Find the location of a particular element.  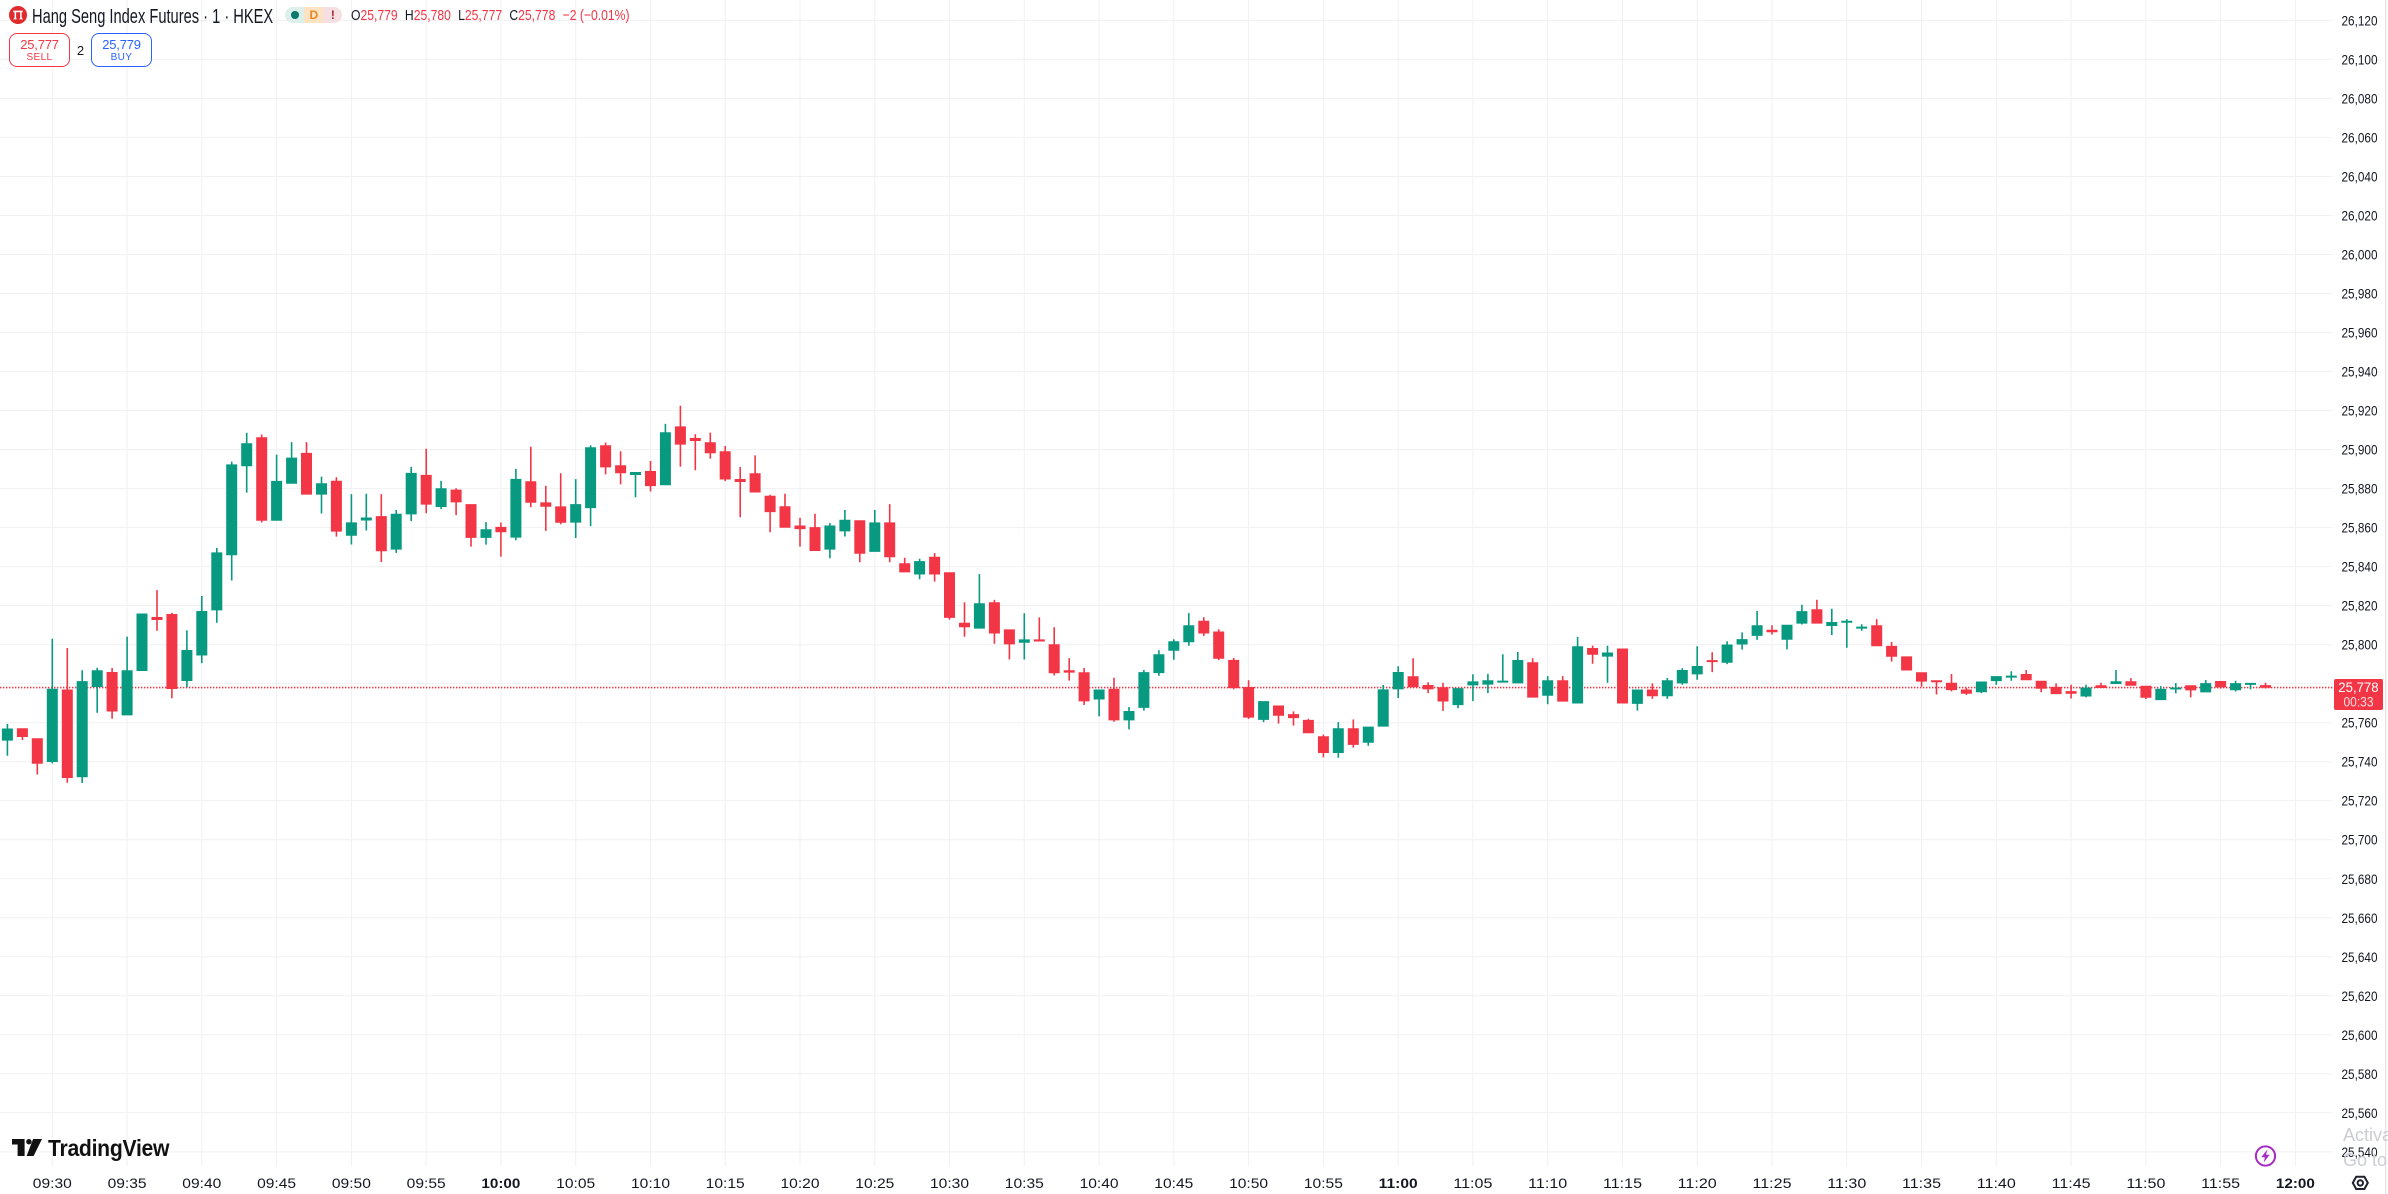

svg-text: 25,800 is located at coordinates (2360, 645).